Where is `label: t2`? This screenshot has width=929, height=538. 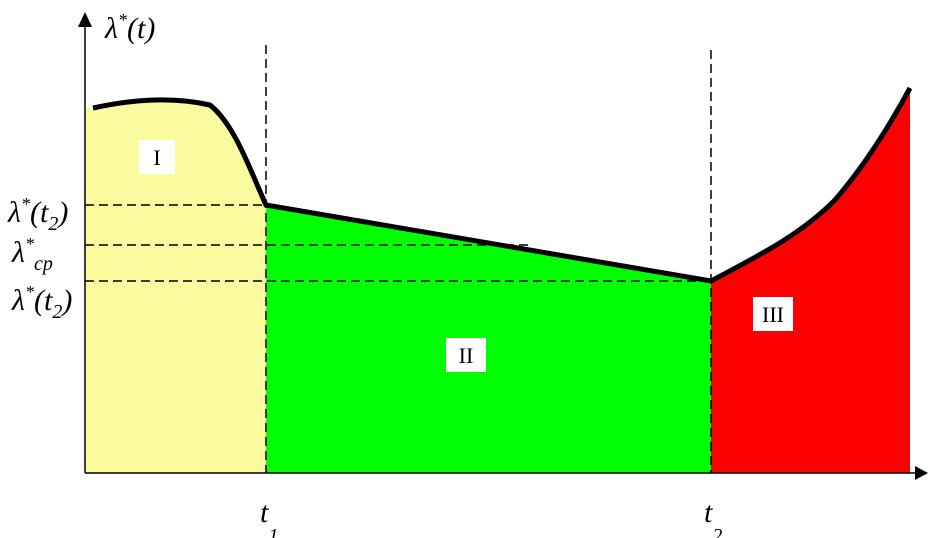
label: t2 is located at coordinates (713, 517).